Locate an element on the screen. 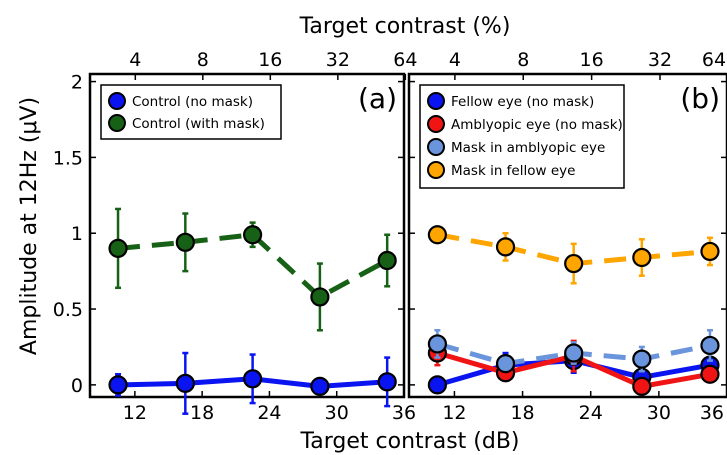 The height and width of the screenshot is (455, 727). y-tick-label: 1 is located at coordinates (77, 234).